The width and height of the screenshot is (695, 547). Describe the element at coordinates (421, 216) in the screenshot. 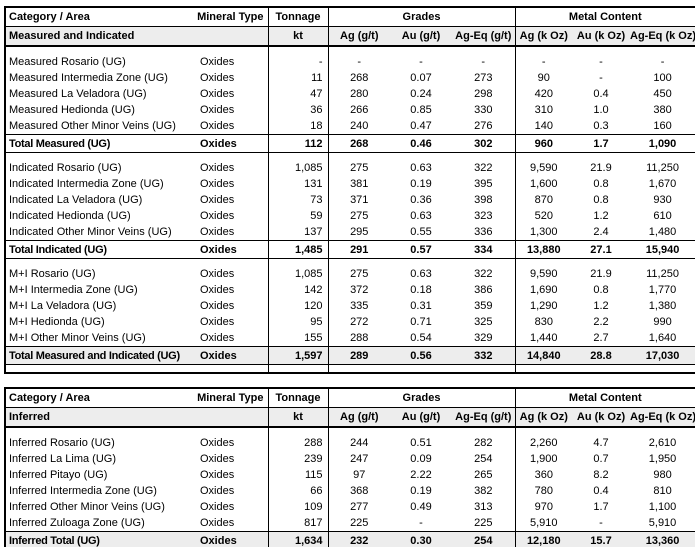

I see `value-cell: 0.63` at that location.